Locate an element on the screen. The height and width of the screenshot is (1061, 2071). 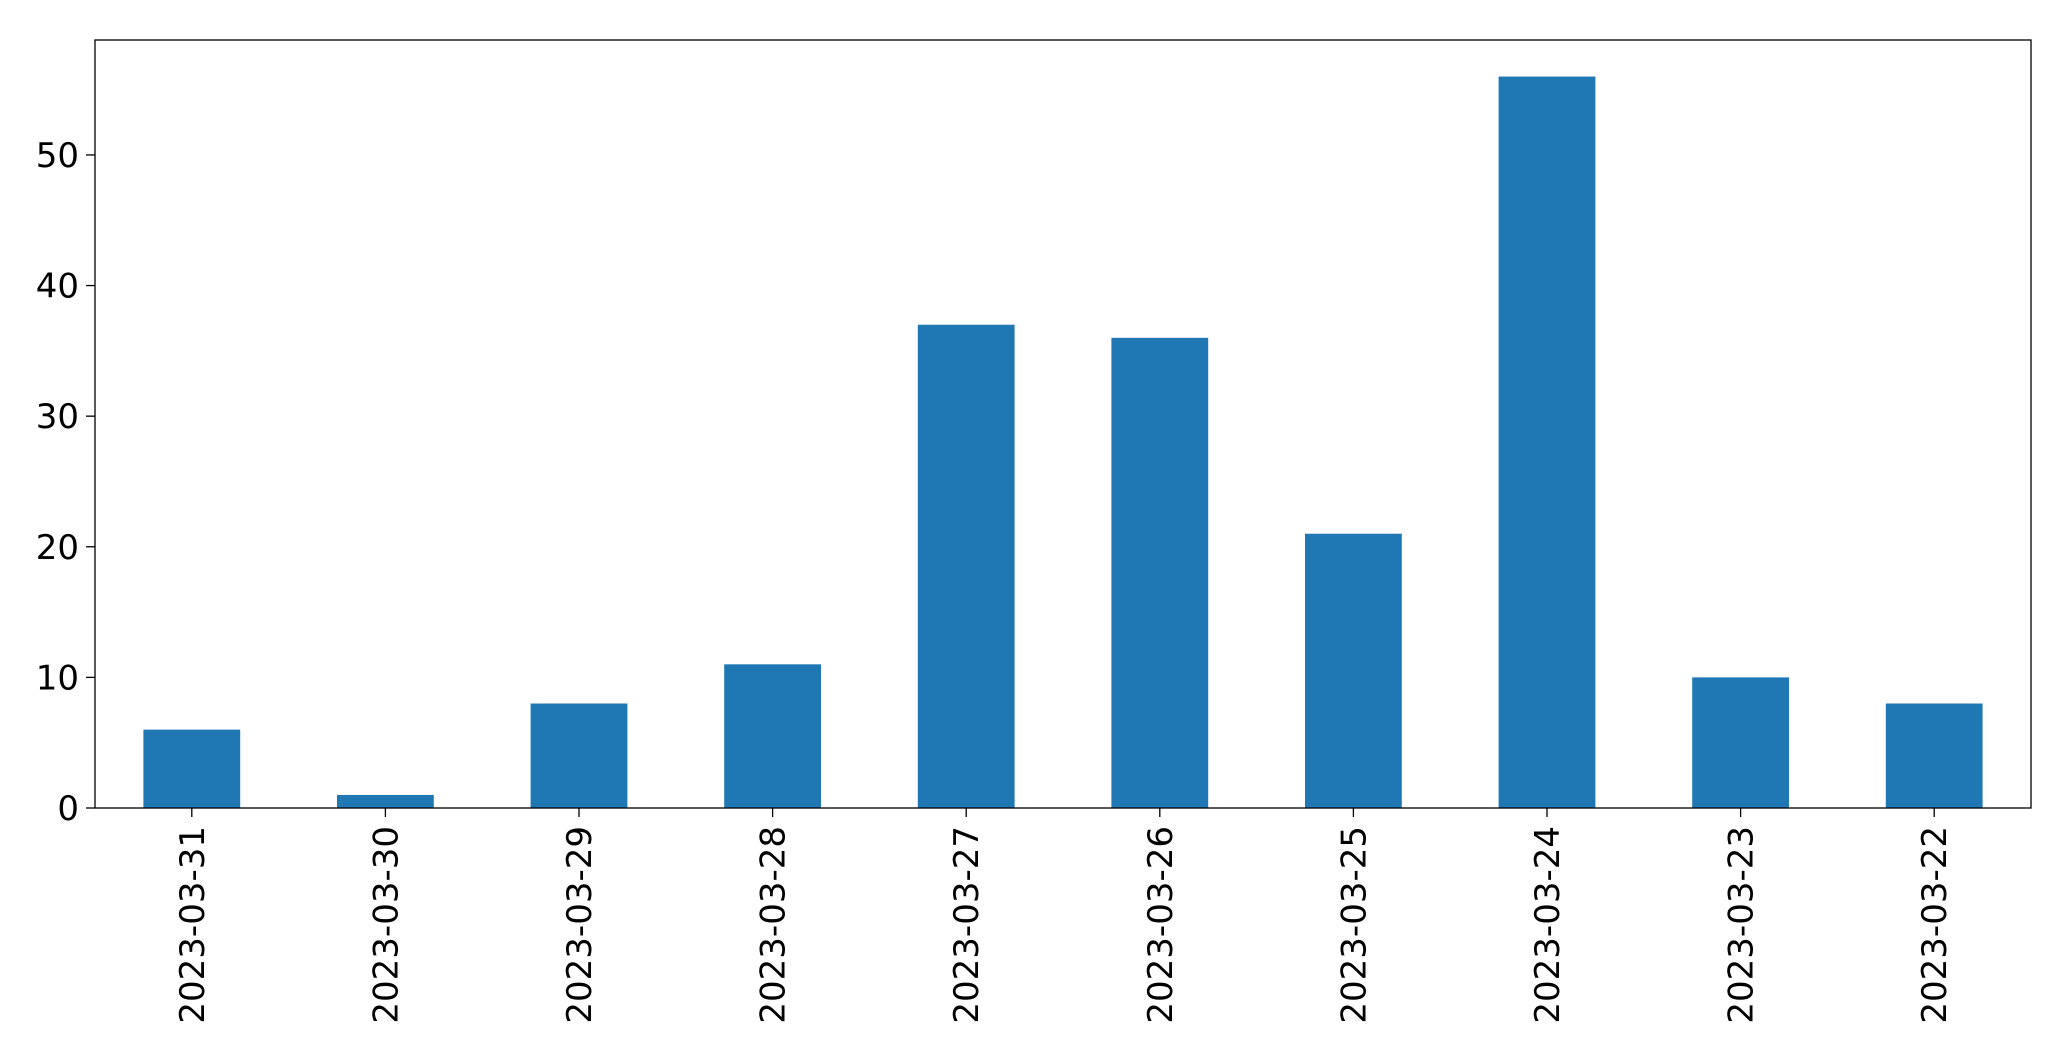
x-tick-label: 2023-03-30 is located at coordinates (386, 925).